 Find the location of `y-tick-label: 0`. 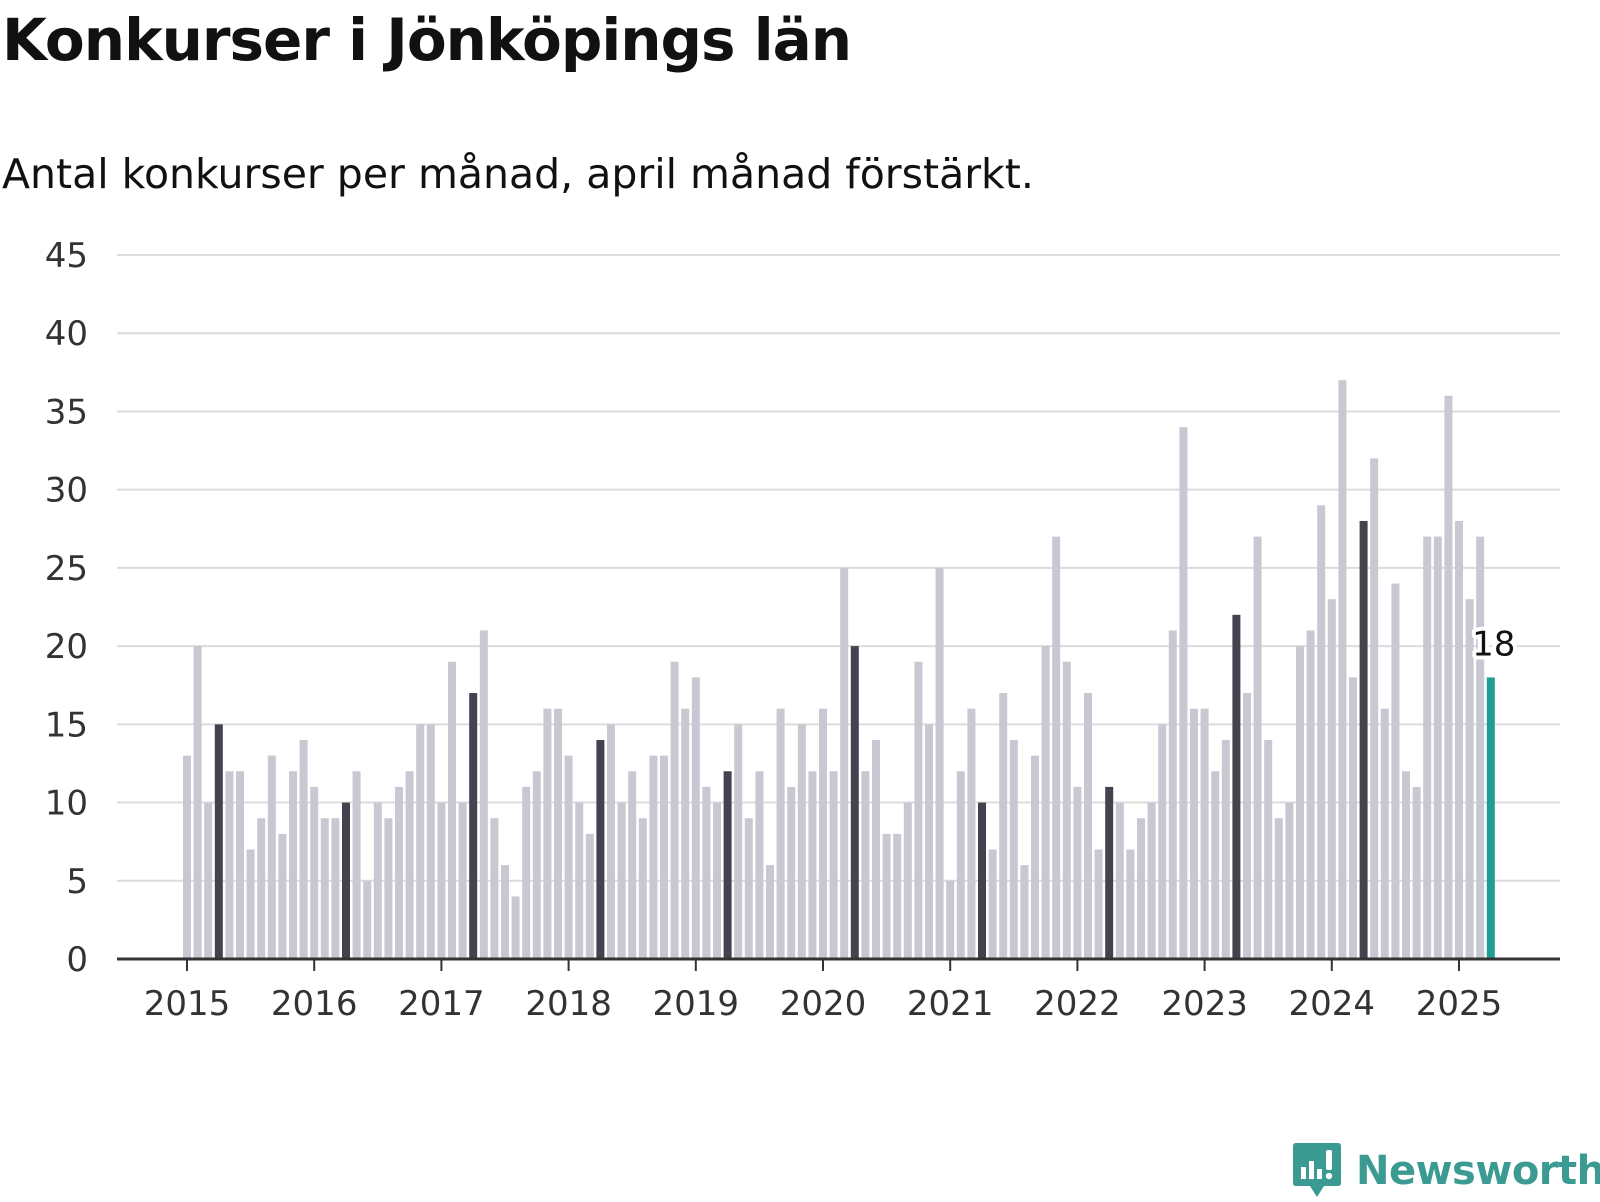

y-tick-label: 0 is located at coordinates (77, 960).